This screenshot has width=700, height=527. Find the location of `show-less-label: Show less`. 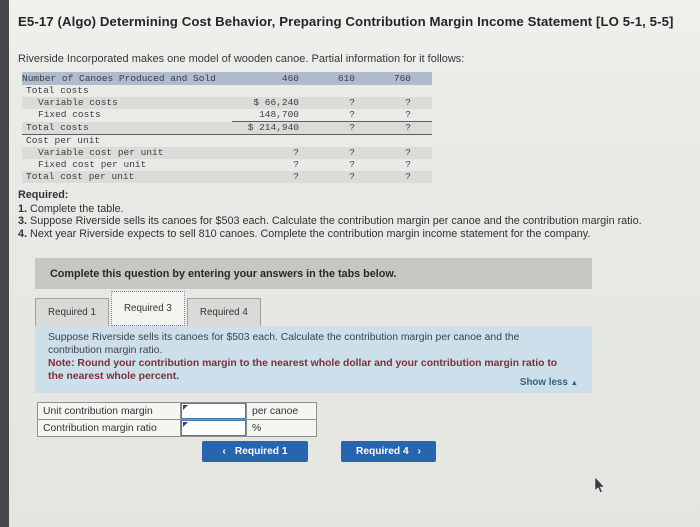

show-less-label: Show less is located at coordinates (543, 382).